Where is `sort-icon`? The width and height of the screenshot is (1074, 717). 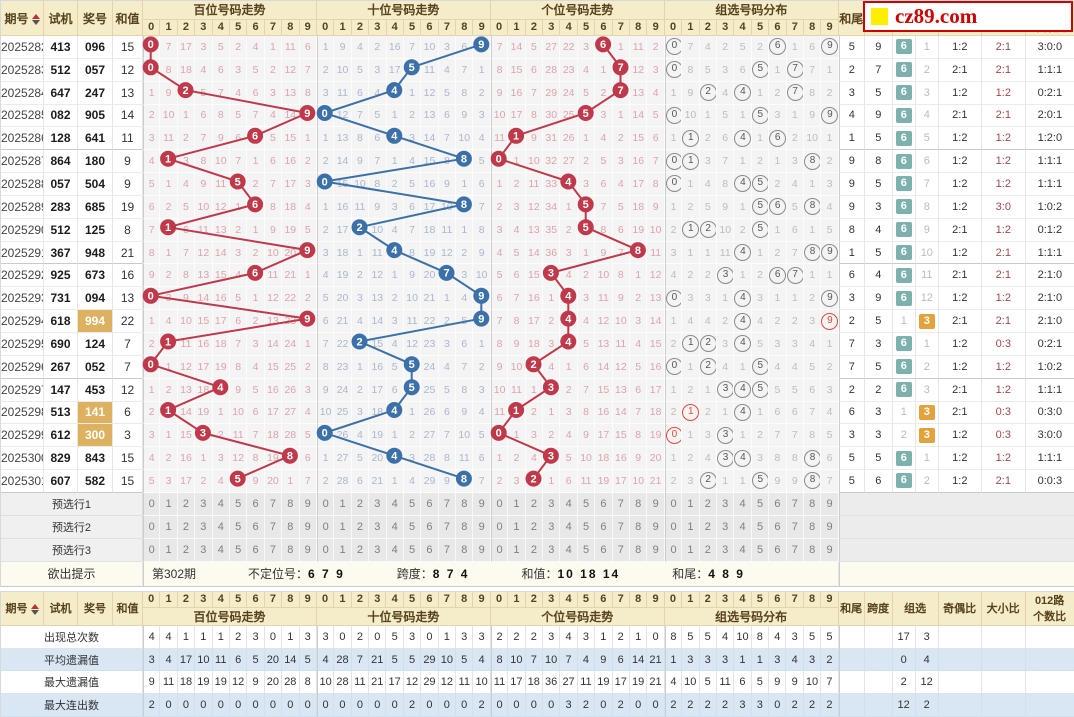
sort-icon is located at coordinates (35, 19).